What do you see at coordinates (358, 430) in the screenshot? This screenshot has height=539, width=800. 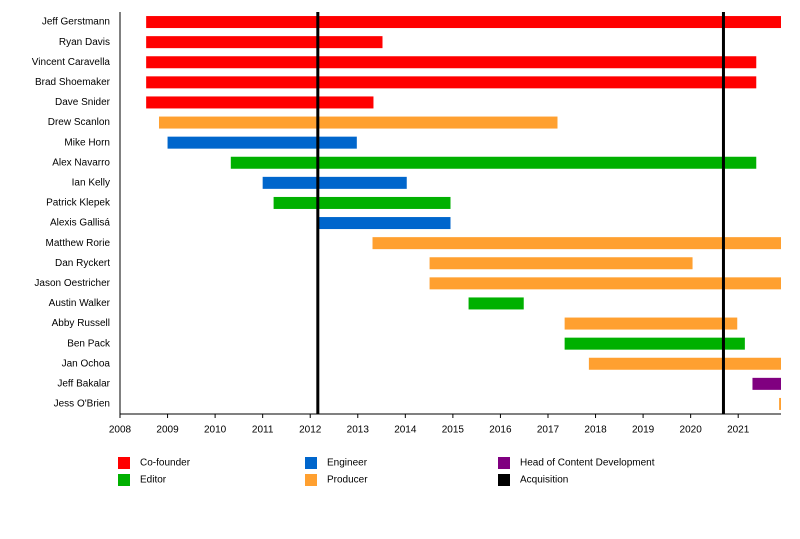 I see `x-tick-label: 2013` at bounding box center [358, 430].